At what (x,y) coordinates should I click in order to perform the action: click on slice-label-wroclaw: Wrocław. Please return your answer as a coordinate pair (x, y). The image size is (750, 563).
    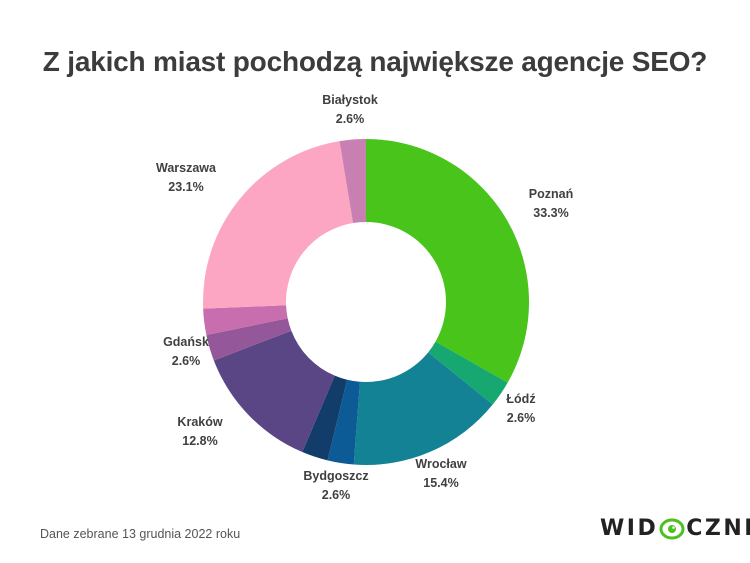
    Looking at the image, I should click on (440, 464).